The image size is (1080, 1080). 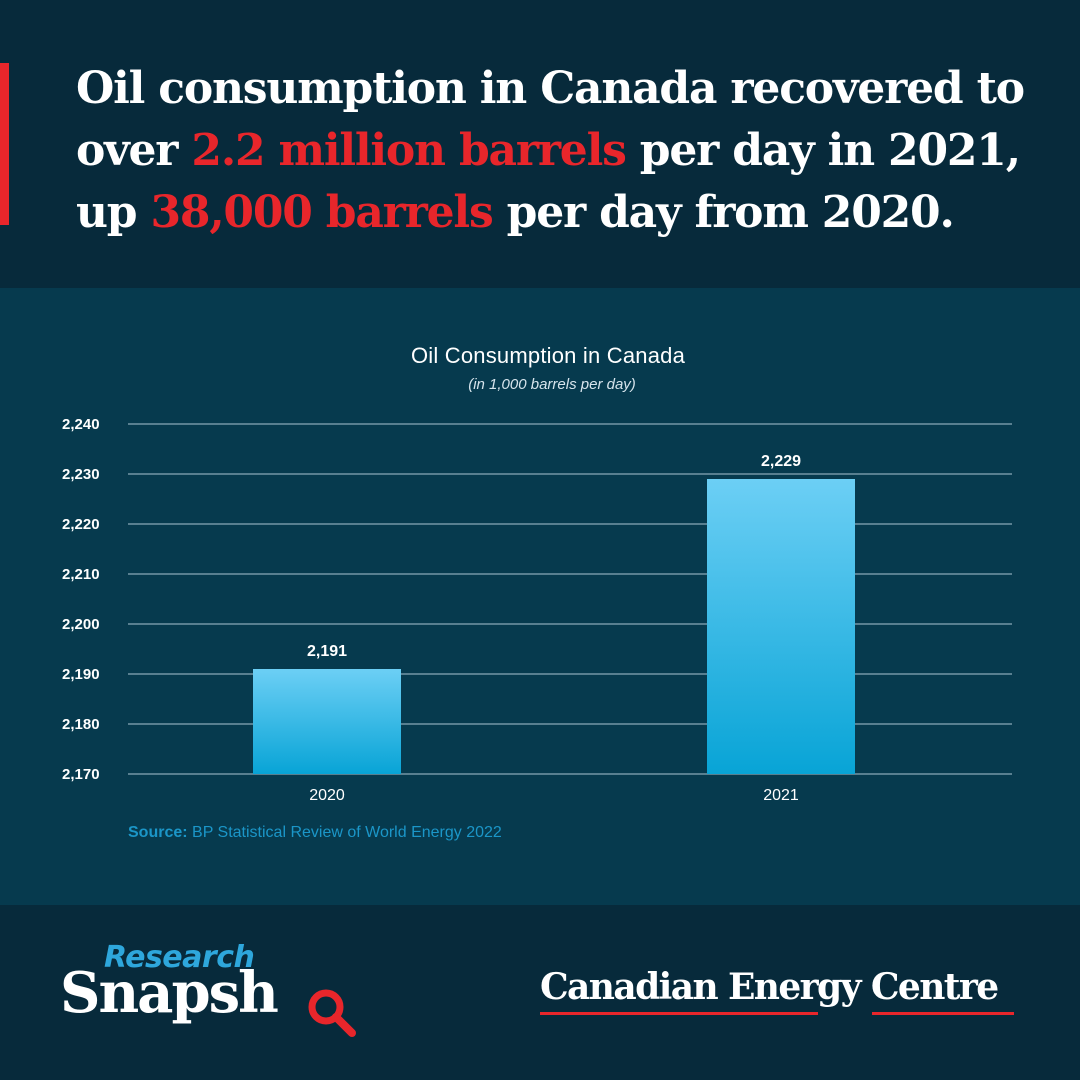 What do you see at coordinates (81, 774) in the screenshot?
I see `y-tick-label: 2,170` at bounding box center [81, 774].